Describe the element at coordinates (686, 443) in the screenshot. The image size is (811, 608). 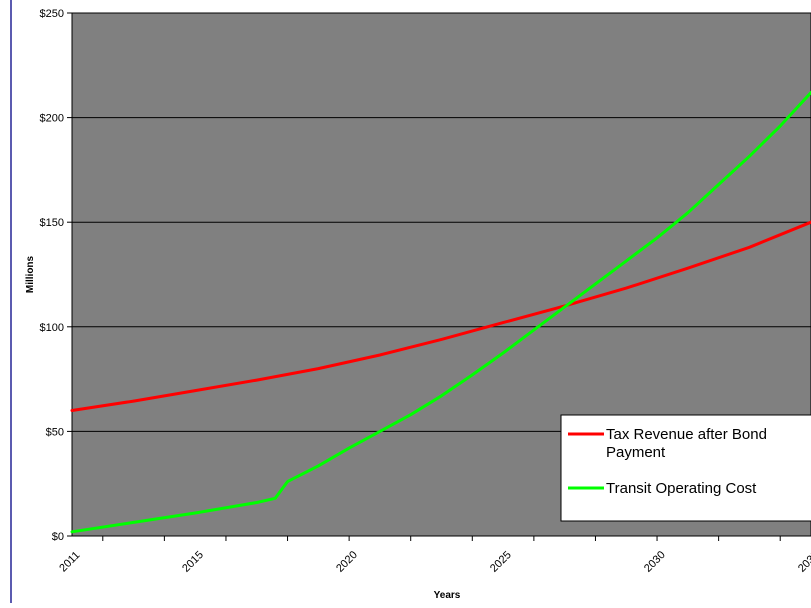
I see `legend-label-0: Tax Revenue after Bond Payment` at that location.